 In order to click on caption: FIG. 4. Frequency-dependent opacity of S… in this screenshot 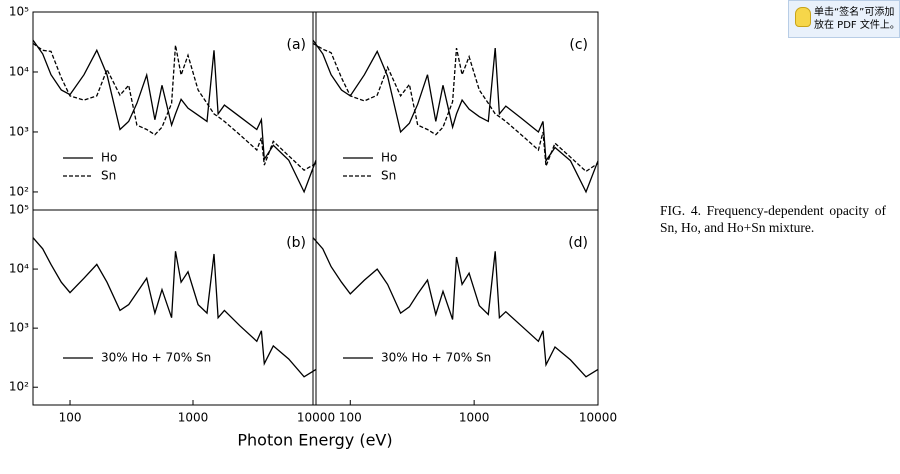, I will do `click(773, 219)`.